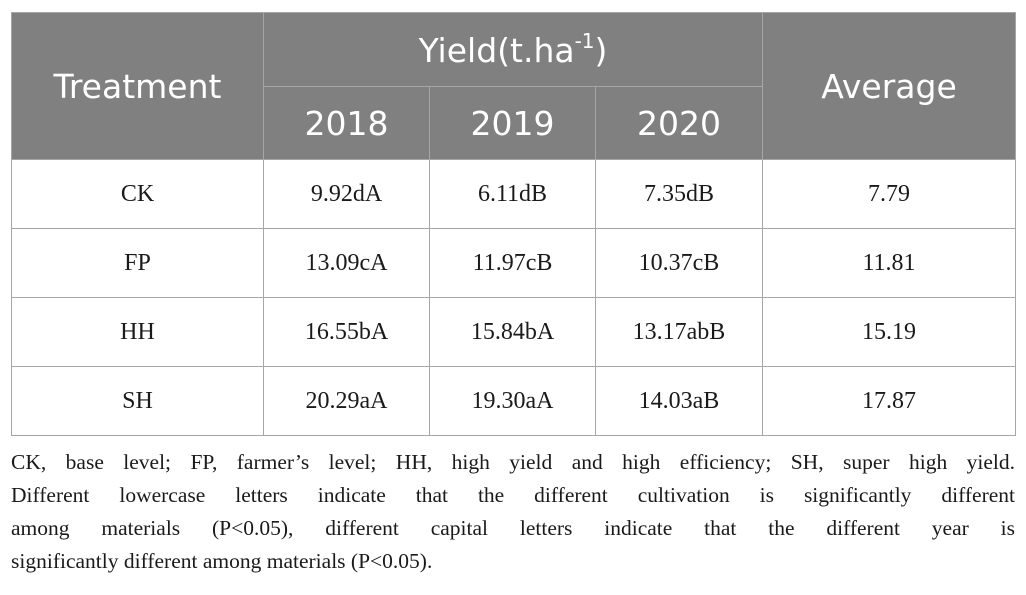  Describe the element at coordinates (346, 123) in the screenshot. I see `header-year-2018: 2018` at that location.